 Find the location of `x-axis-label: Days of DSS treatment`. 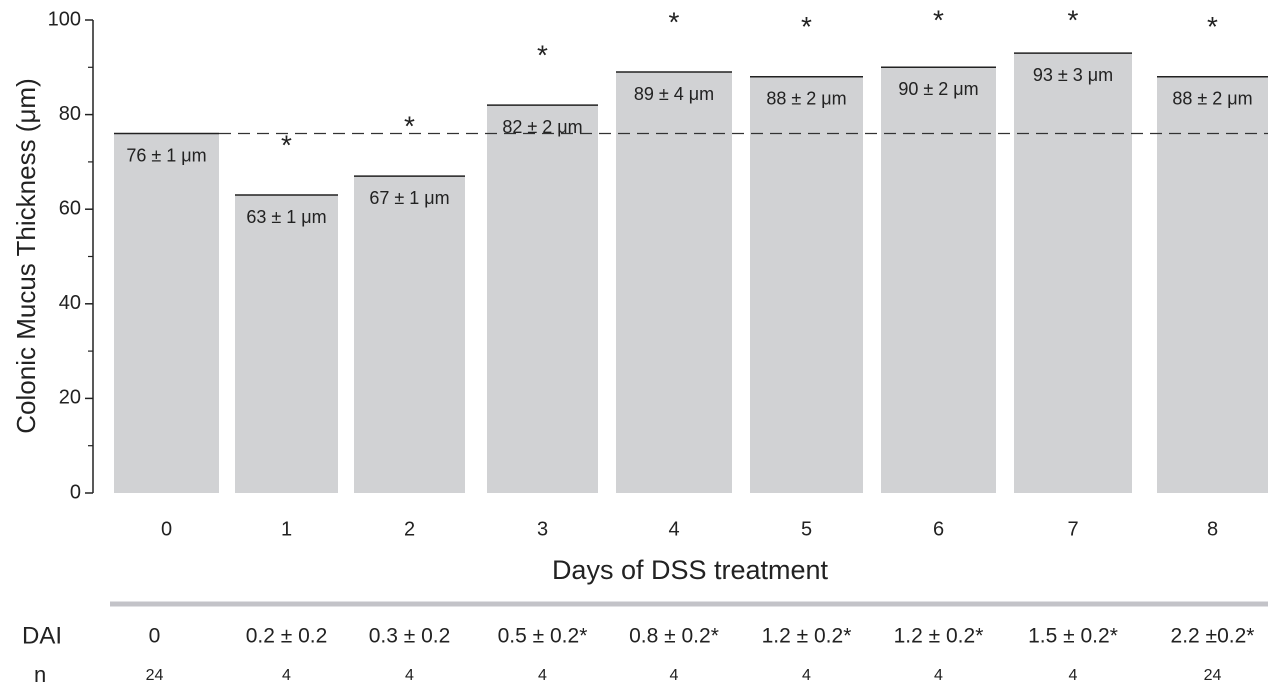

x-axis-label: Days of DSS treatment is located at coordinates (690, 570).